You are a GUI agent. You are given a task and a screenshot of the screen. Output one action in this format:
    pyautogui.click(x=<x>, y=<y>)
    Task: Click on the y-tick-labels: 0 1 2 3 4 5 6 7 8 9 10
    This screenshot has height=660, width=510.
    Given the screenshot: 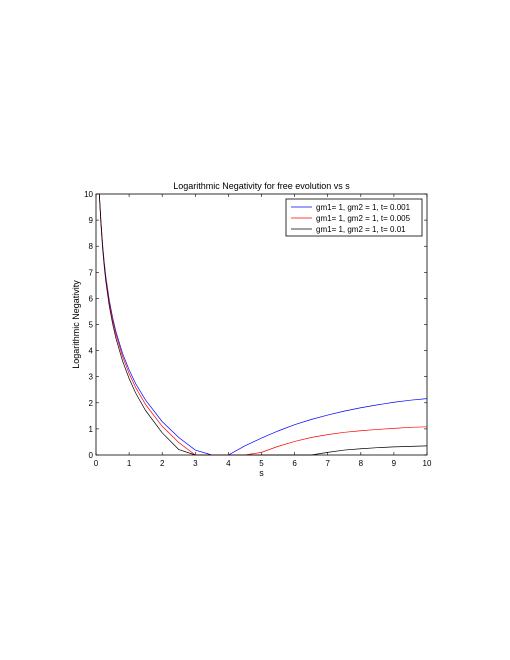 What is the action you would take?
    pyautogui.click(x=88, y=325)
    